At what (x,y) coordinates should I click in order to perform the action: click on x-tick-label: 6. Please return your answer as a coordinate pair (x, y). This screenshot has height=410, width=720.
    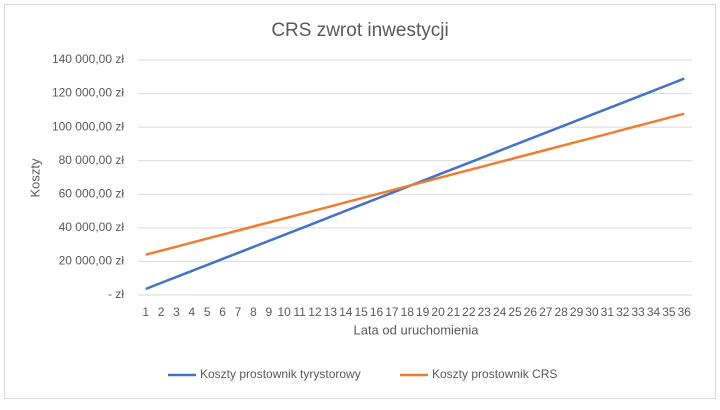
    Looking at the image, I should click on (222, 312).